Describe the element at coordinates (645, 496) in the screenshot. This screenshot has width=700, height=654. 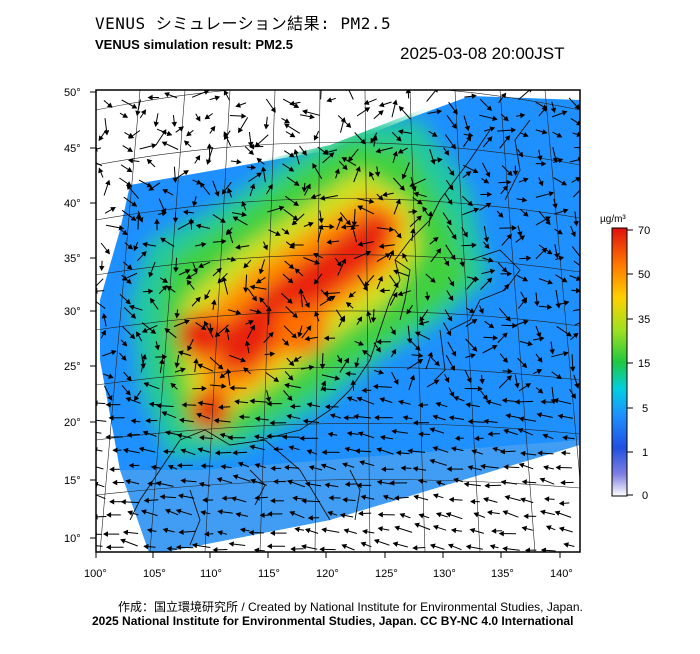
I see `colorbar-label: 0` at that location.